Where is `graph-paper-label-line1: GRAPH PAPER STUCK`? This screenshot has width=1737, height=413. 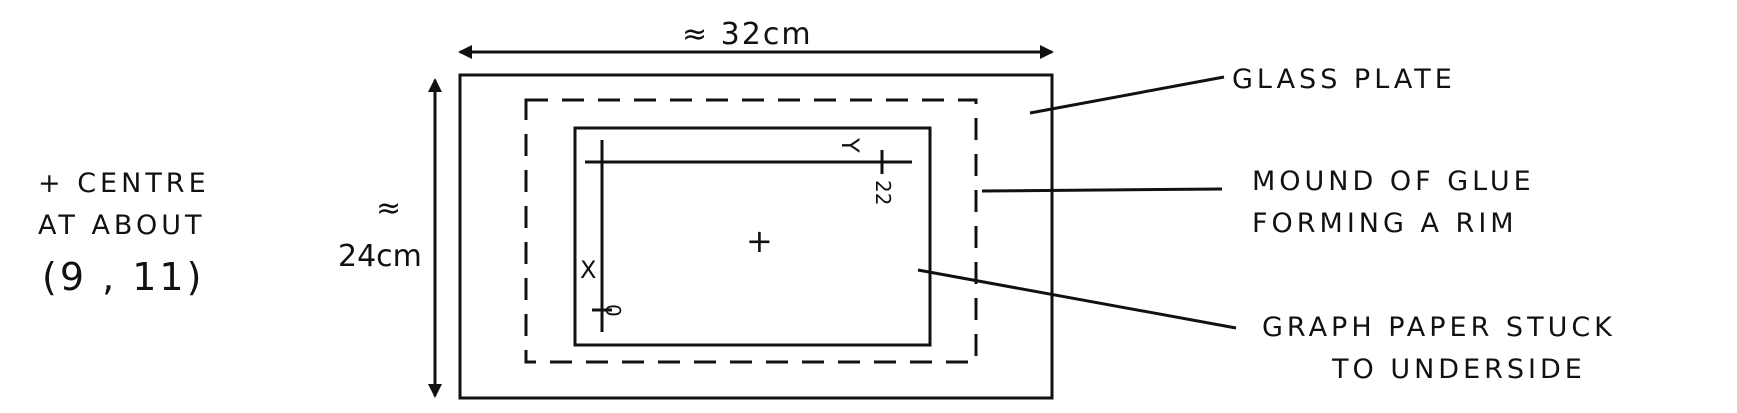 graph-paper-label-line1: GRAPH PAPER STUCK is located at coordinates (1439, 327).